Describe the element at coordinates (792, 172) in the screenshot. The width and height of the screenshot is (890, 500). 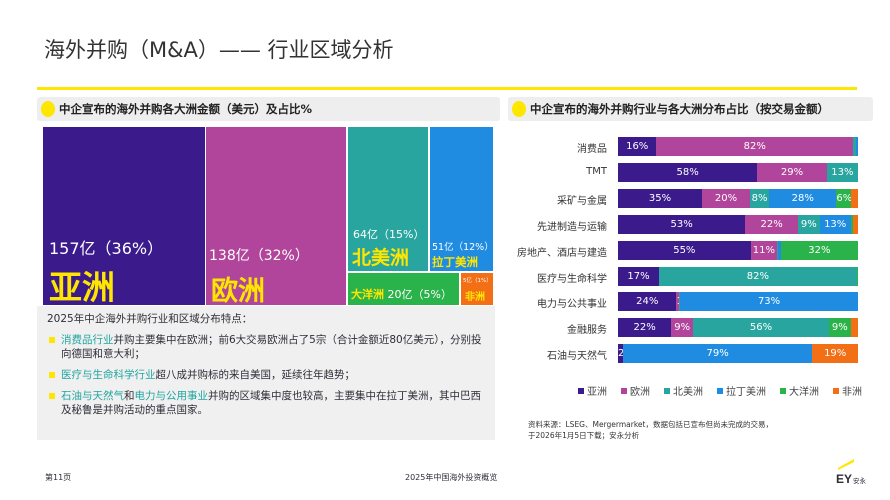
I see `bar-segment: 29%` at that location.